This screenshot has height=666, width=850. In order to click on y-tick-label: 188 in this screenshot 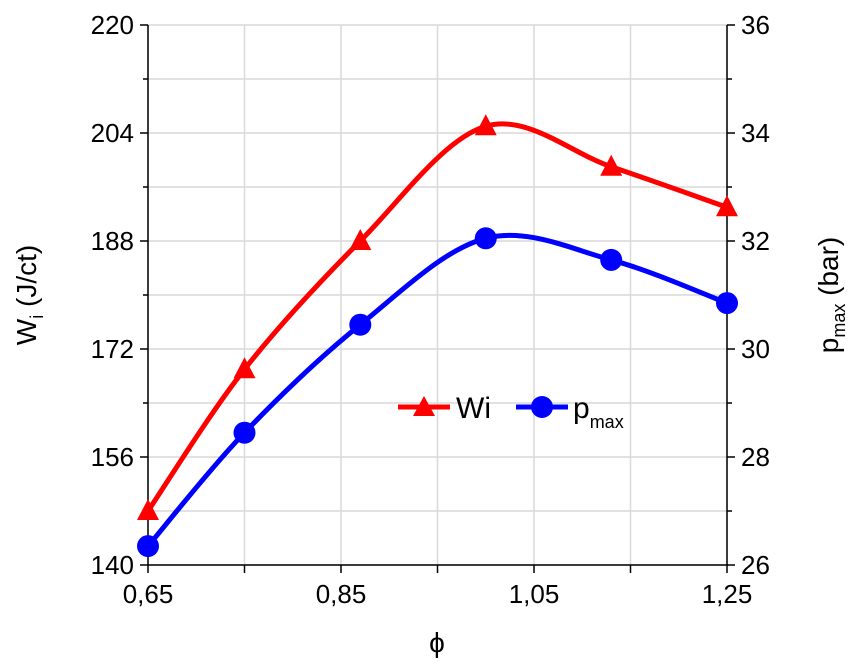, I will do `click(112, 241)`.